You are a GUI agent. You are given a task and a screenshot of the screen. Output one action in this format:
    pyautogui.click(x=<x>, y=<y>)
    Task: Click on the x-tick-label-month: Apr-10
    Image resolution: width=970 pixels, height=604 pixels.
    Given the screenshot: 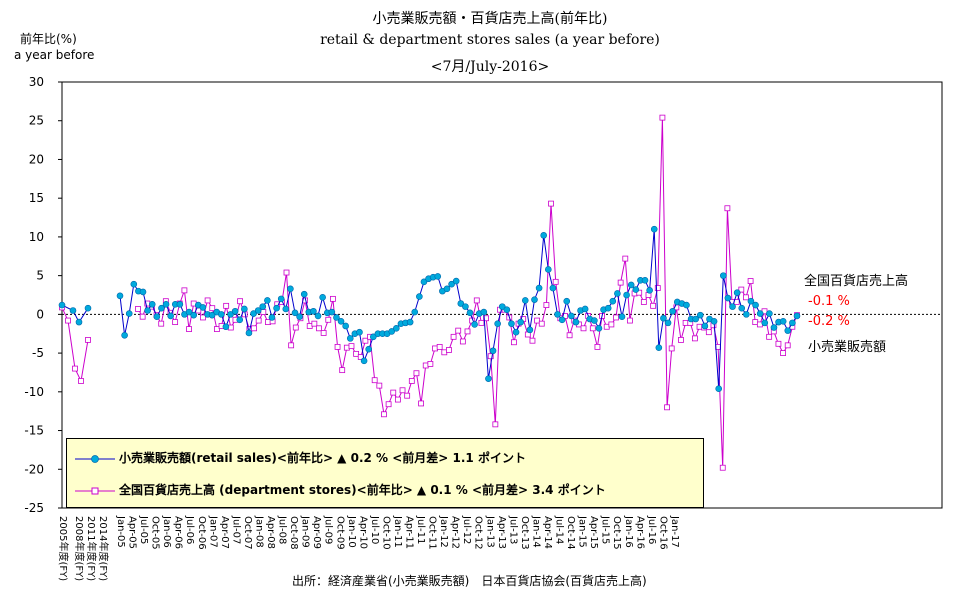 What is the action you would take?
    pyautogui.click(x=362, y=532)
    